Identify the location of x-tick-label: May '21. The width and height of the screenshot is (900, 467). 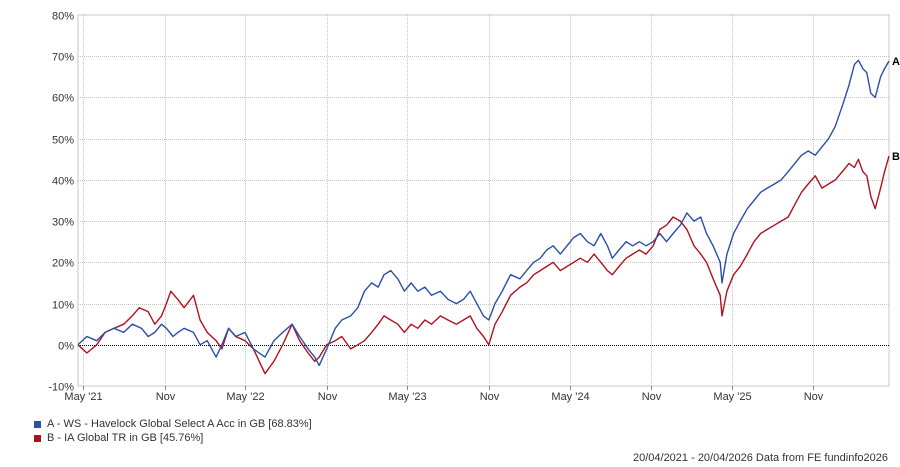
(83, 397).